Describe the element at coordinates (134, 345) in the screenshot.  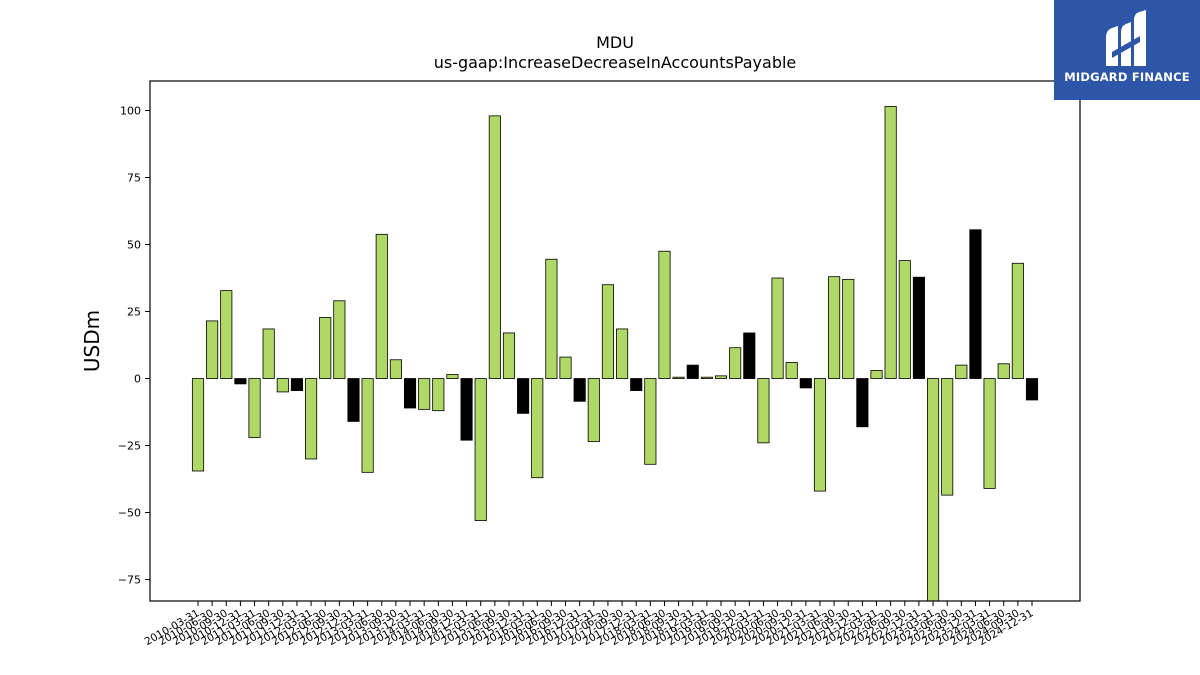
I see `y-axis-ticks: −75 −50 −25 0 25 50 75 100` at that location.